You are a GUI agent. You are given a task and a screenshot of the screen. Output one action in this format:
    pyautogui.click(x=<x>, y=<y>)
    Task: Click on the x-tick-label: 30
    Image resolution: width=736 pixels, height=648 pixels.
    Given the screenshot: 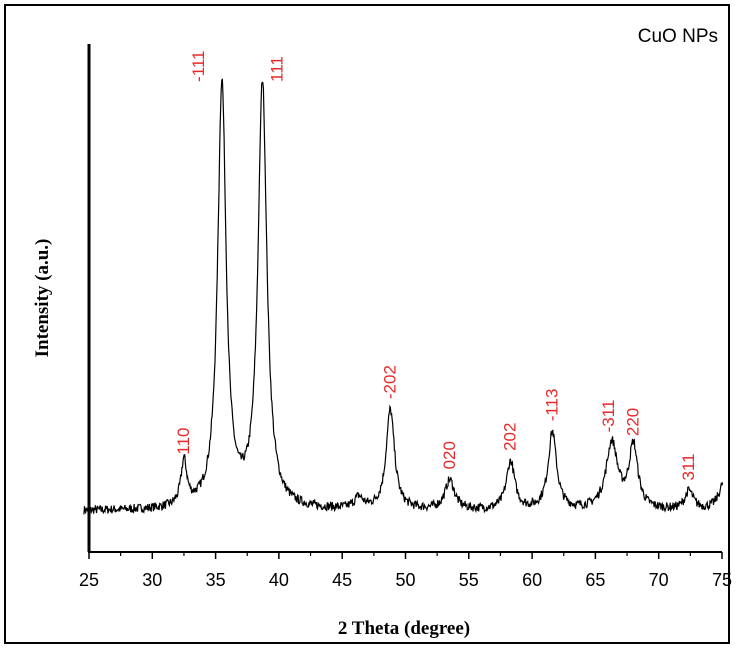 What is the action you would take?
    pyautogui.click(x=152, y=580)
    